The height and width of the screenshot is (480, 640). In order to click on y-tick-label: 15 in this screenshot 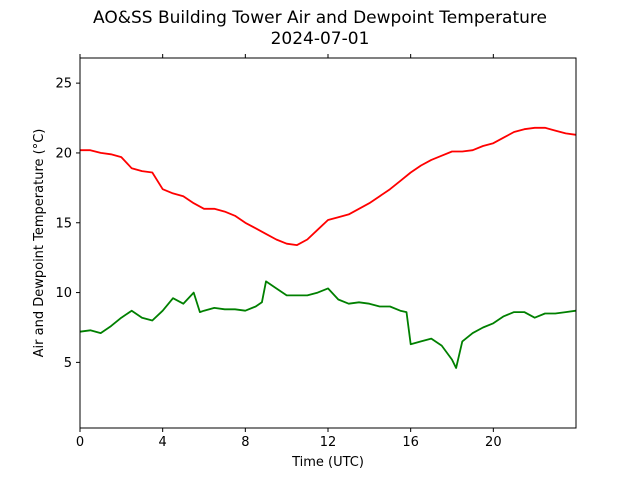, I will do `click(63, 223)`.